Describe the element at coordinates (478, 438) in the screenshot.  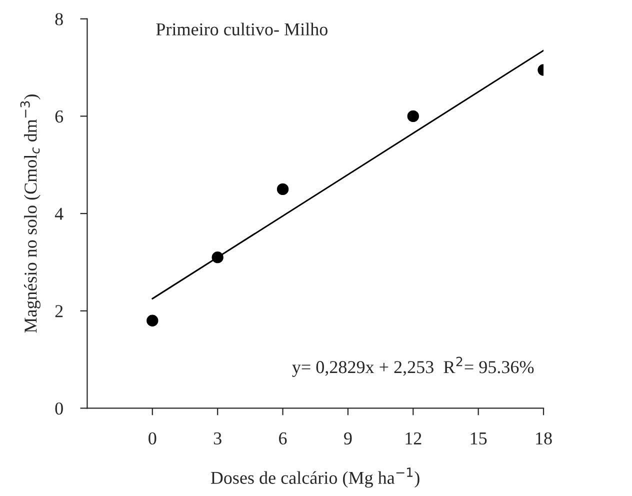
I see `x-tick-label: 15` at that location.